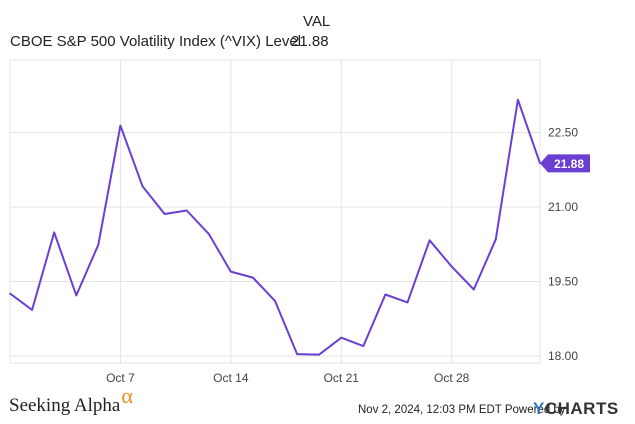 The width and height of the screenshot is (635, 424). What do you see at coordinates (569, 164) in the screenshot?
I see `last-value-label: 21.88` at bounding box center [569, 164].